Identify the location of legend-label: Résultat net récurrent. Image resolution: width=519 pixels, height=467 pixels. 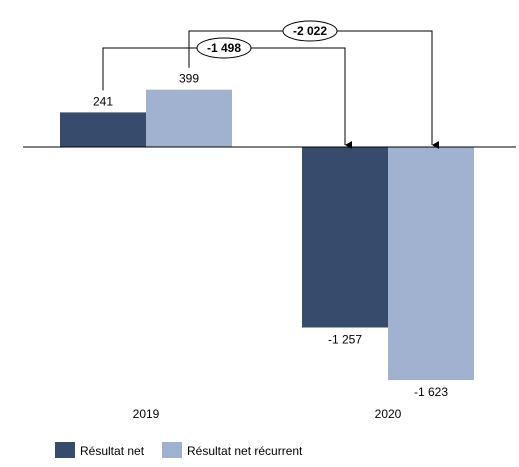
(245, 451).